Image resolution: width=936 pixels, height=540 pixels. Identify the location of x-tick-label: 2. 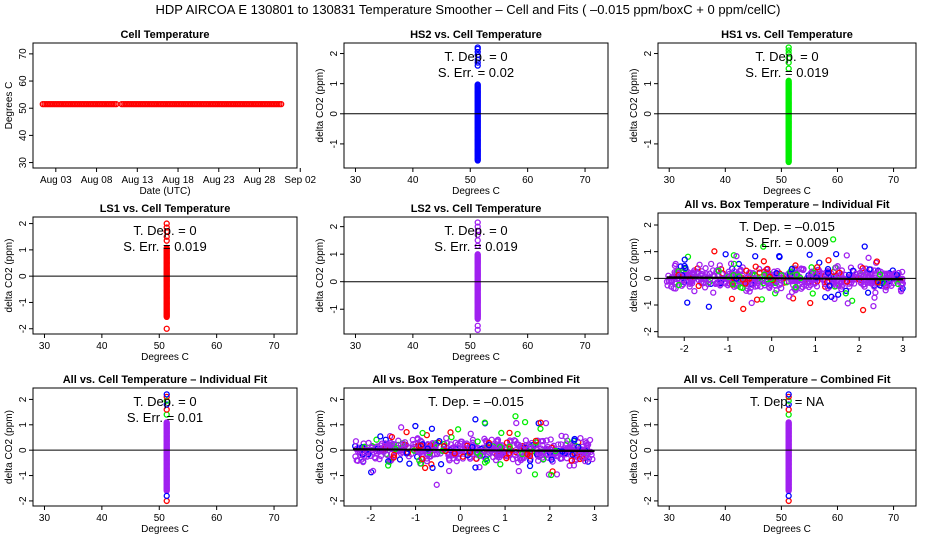
(859, 349).